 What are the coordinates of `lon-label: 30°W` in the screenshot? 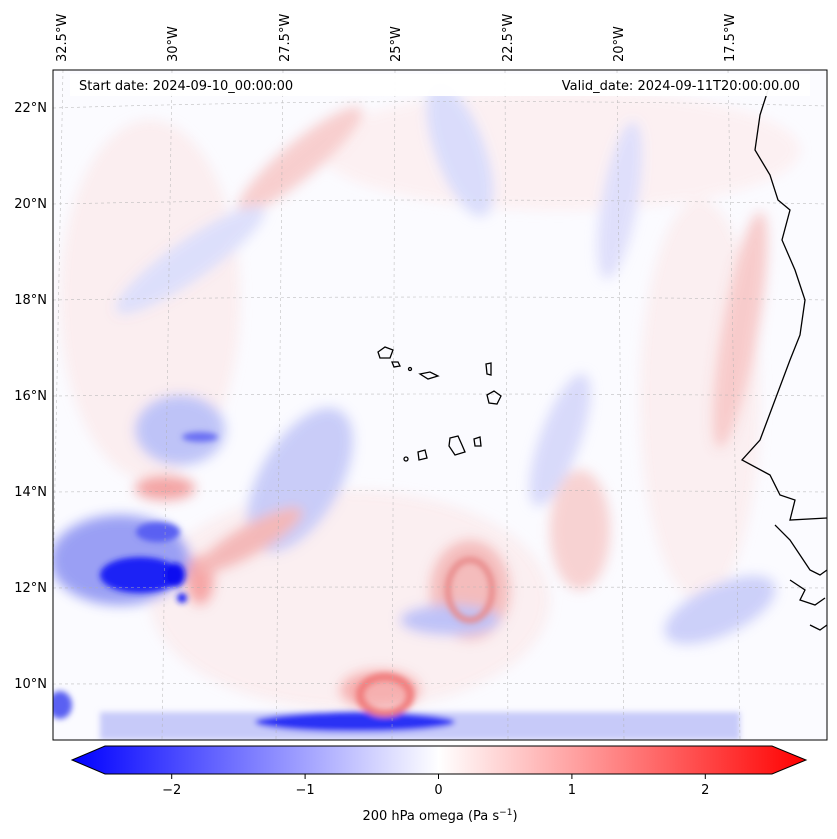 It's located at (173, 44).